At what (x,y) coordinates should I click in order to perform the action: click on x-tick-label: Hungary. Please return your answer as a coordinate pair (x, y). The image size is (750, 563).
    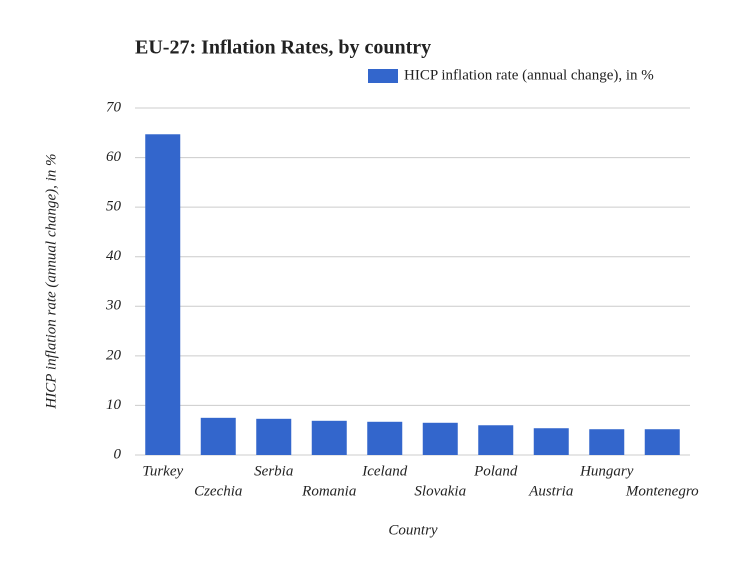
    Looking at the image, I should click on (606, 471).